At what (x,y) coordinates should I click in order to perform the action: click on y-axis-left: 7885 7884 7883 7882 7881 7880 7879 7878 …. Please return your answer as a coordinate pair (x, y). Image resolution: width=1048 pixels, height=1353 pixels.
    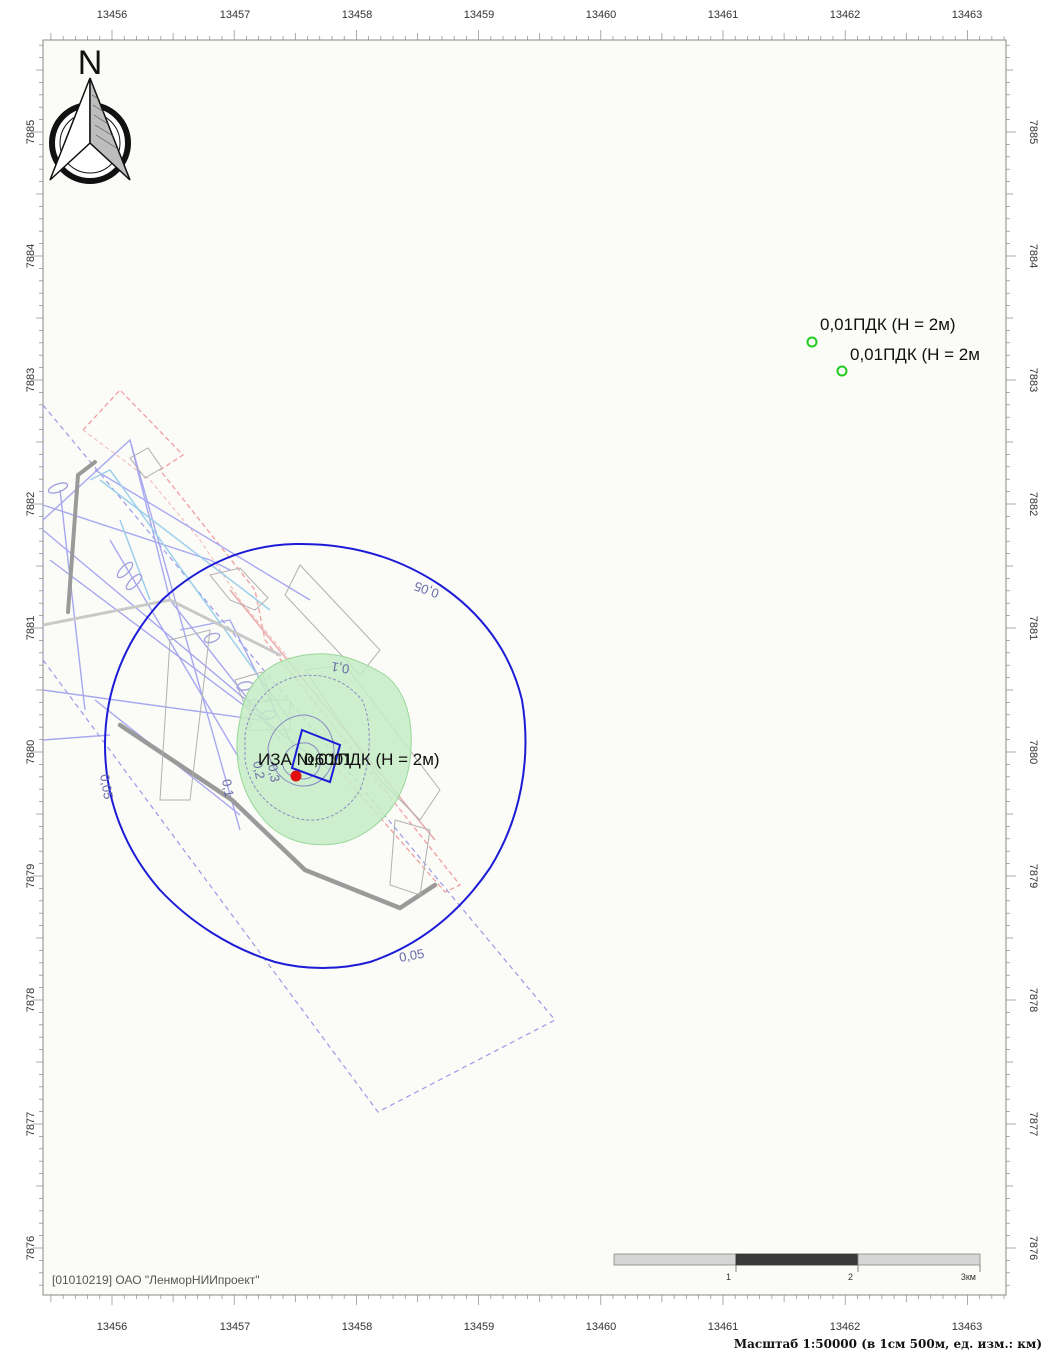
    Looking at the image, I should click on (31, 690).